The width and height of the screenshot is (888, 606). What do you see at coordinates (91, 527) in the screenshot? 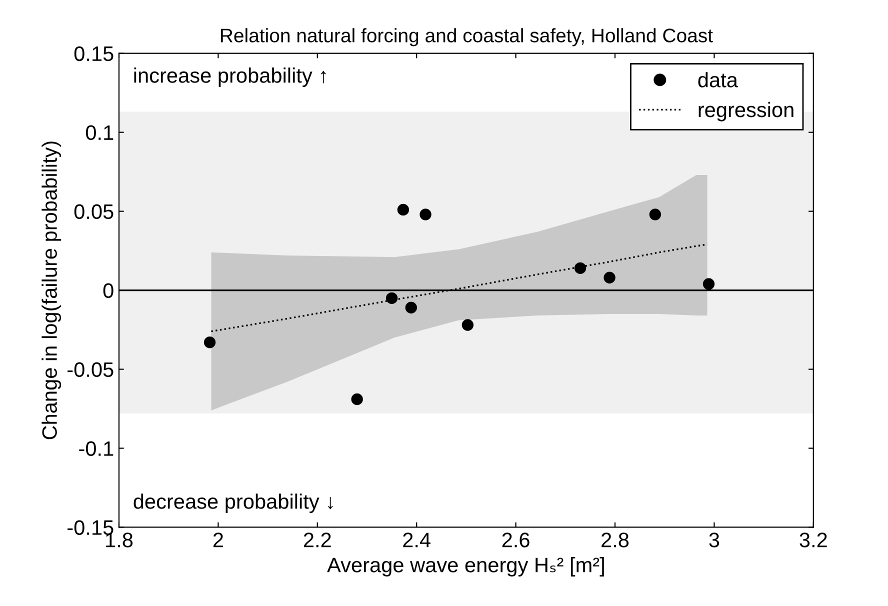
I see `y-tick-label: -0.15` at bounding box center [91, 527].